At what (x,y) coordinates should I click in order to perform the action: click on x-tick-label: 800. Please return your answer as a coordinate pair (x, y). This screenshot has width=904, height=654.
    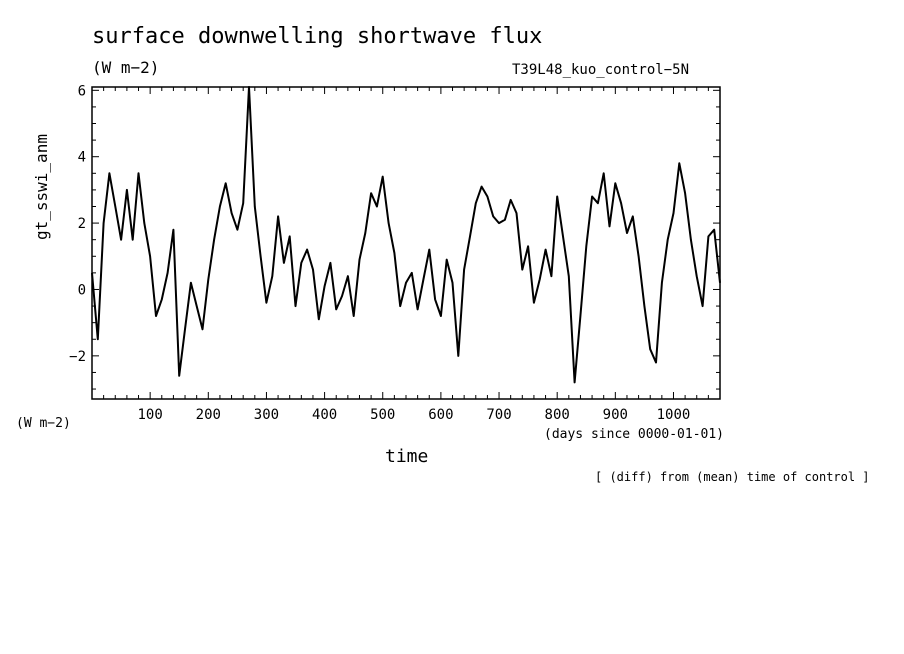
    Looking at the image, I should click on (557, 415).